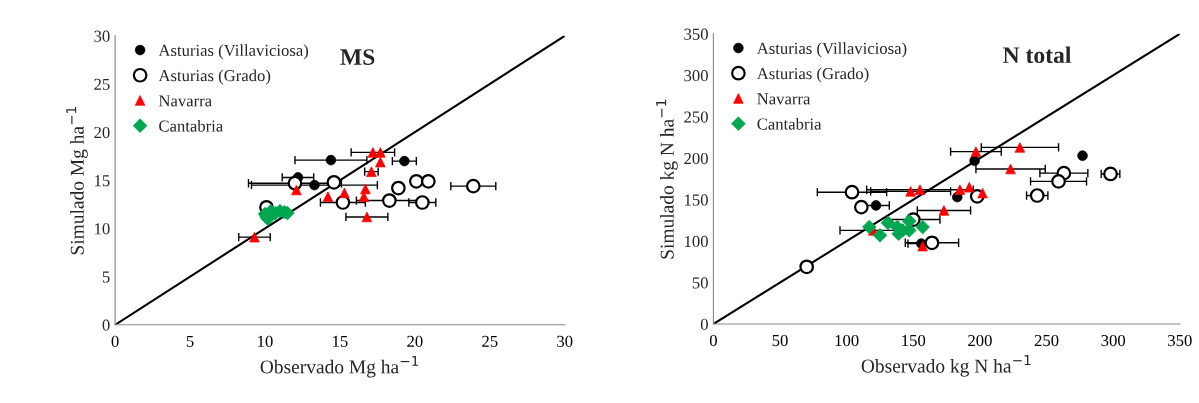 Image resolution: width=1199 pixels, height=403 pixels. What do you see at coordinates (700, 283) in the screenshot?
I see `y-tick-label: 50` at bounding box center [700, 283].